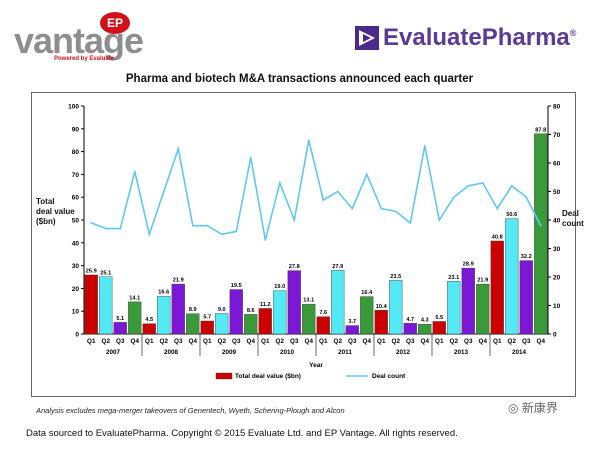 The width and height of the screenshot is (599, 455). Describe the element at coordinates (207, 318) in the screenshot. I see `bar-value-label: 5.7` at that location.